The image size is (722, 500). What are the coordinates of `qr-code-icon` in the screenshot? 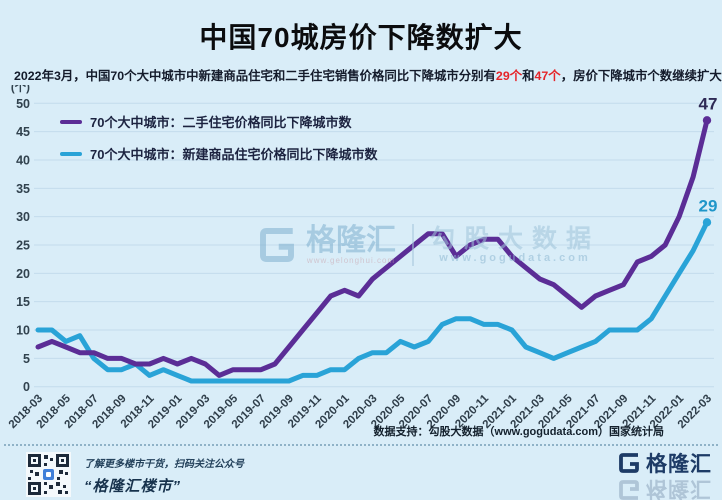 It's located at (48, 474).